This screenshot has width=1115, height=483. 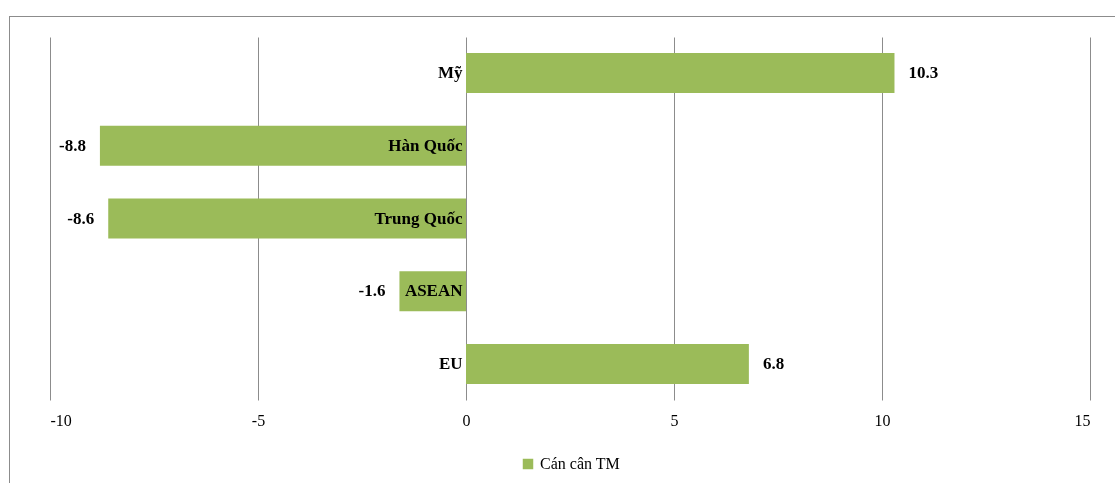 What do you see at coordinates (434, 291) in the screenshot?
I see `y-tick-label: ASEAN` at bounding box center [434, 291].